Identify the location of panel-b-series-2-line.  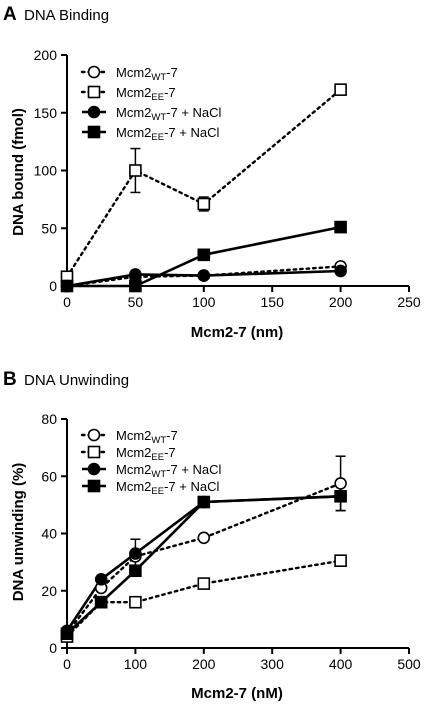
(203, 598).